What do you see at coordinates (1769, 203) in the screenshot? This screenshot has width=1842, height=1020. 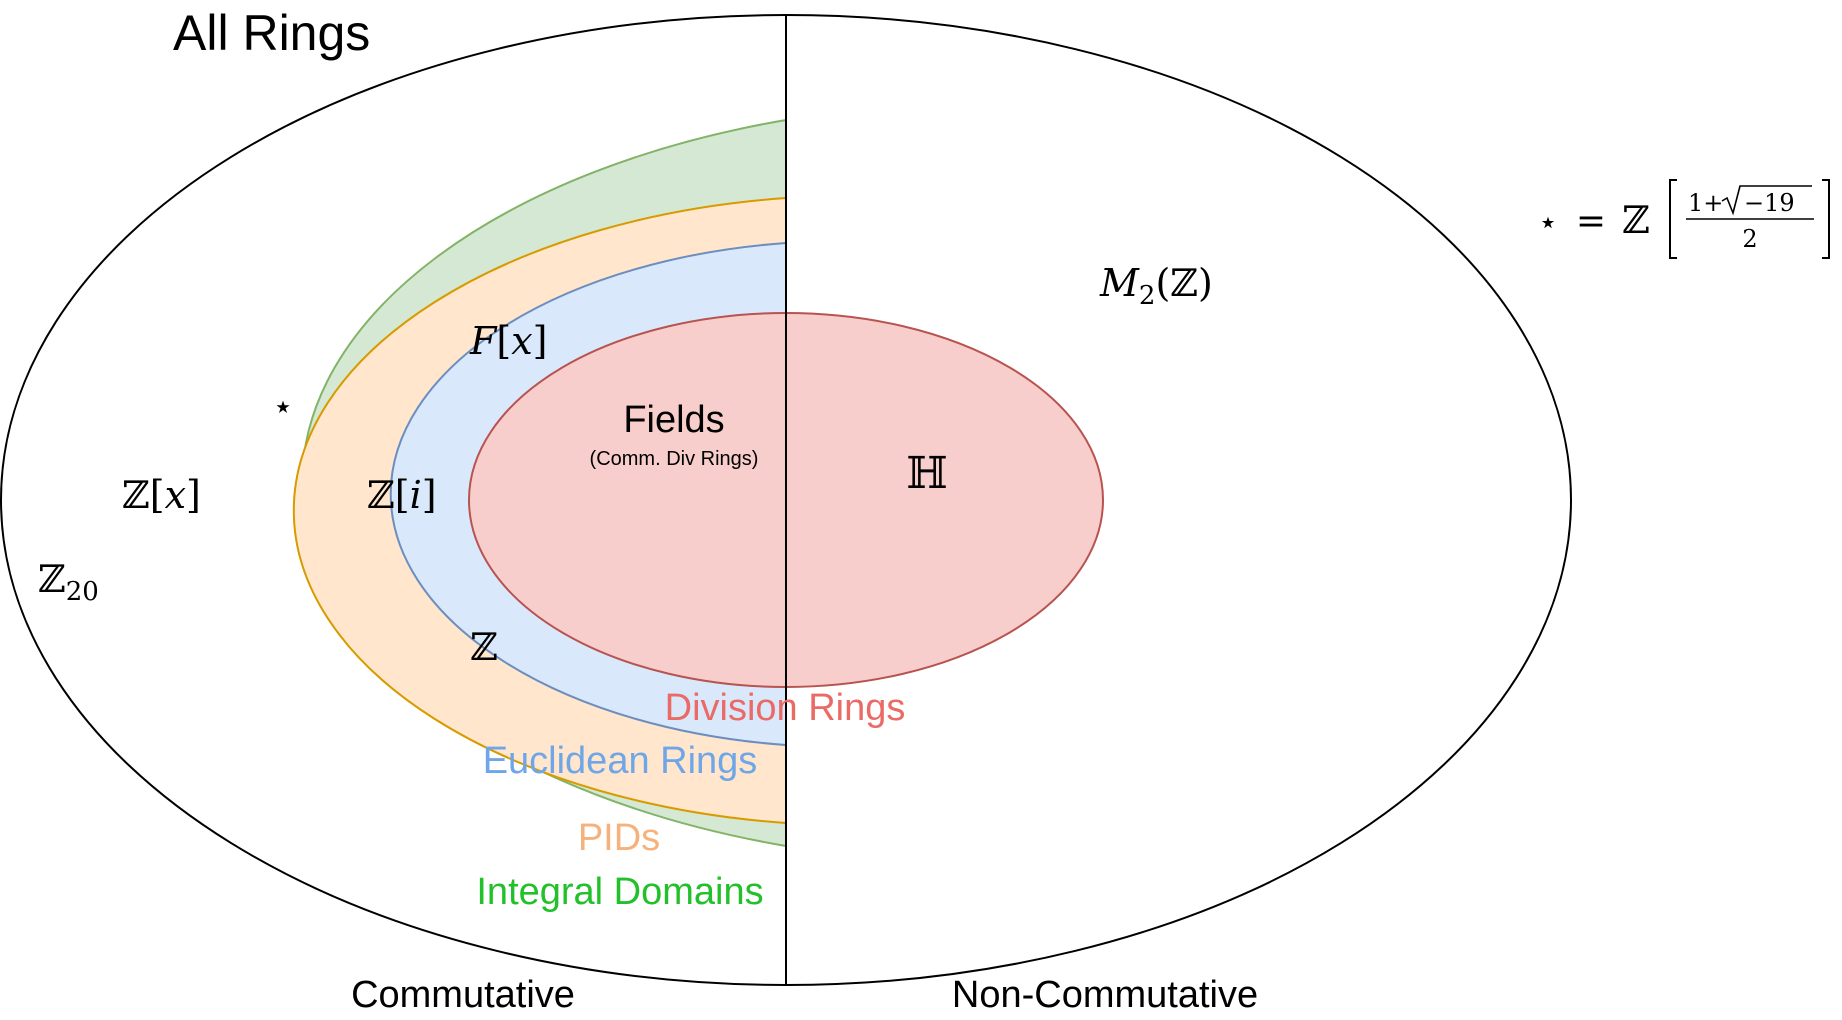 I see `def-radicand: −19` at bounding box center [1769, 203].